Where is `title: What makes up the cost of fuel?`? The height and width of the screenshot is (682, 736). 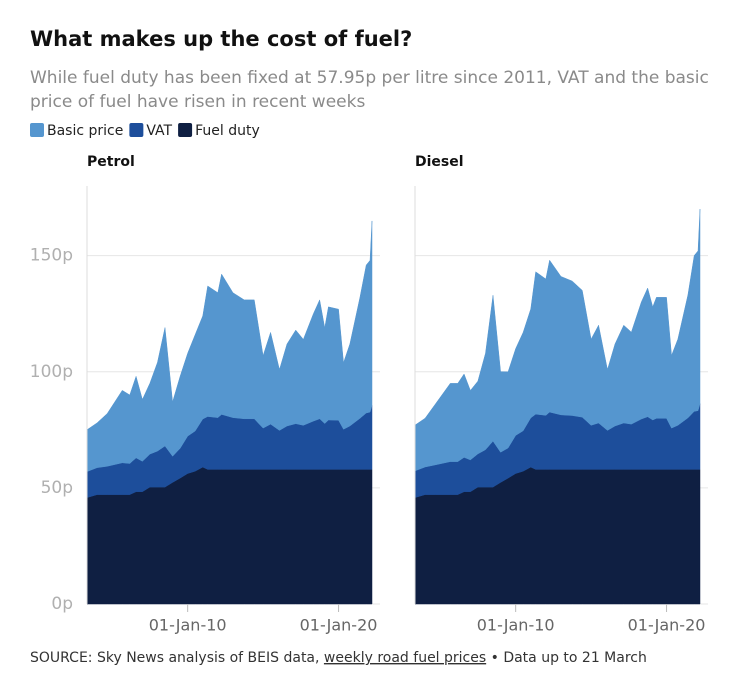 title: What makes up the cost of fuel? is located at coordinates (221, 39).